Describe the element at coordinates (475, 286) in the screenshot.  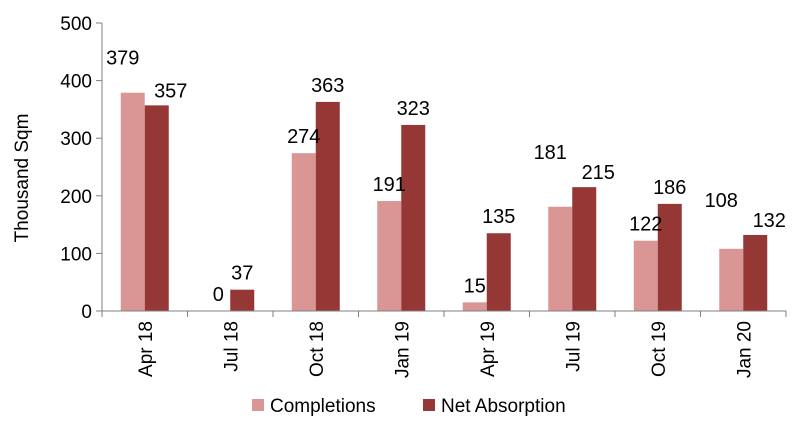
I see `data-label-completions-apr-19: 15` at that location.